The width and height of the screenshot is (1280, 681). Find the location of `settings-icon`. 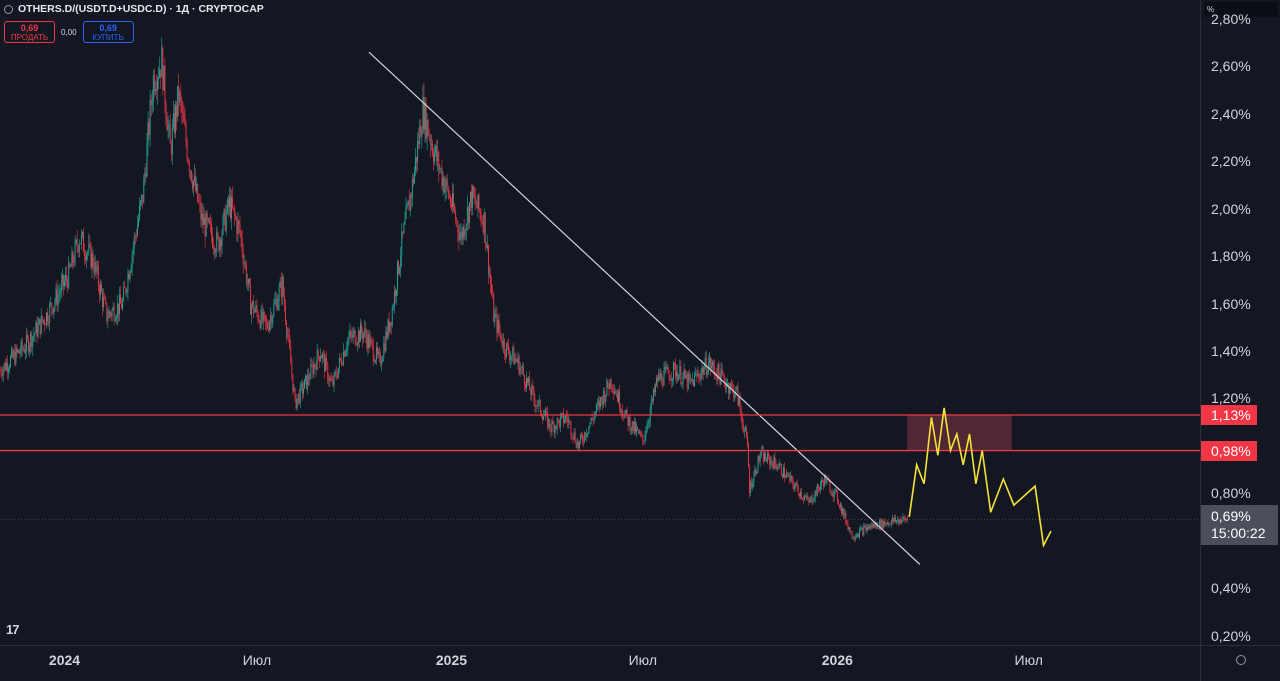

settings-icon is located at coordinates (1241, 660).